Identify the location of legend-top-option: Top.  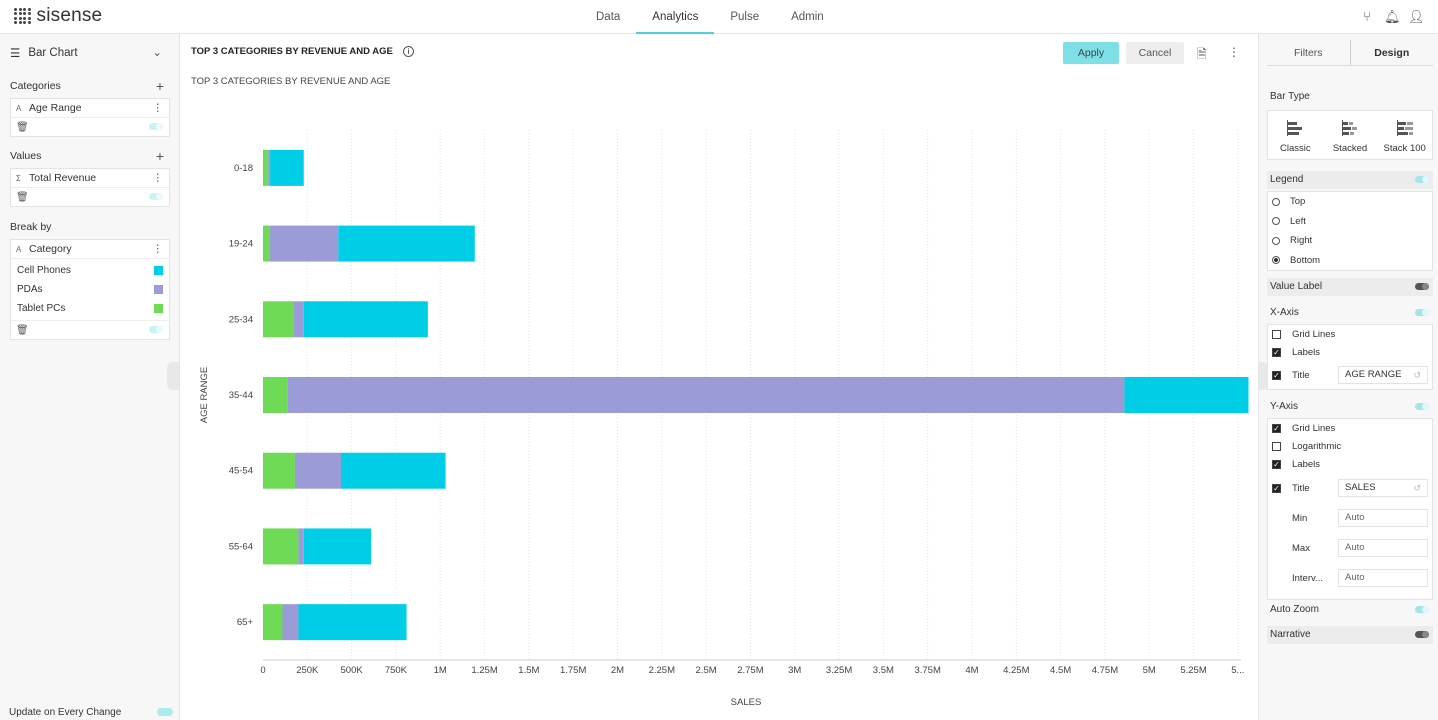
(1350, 202).